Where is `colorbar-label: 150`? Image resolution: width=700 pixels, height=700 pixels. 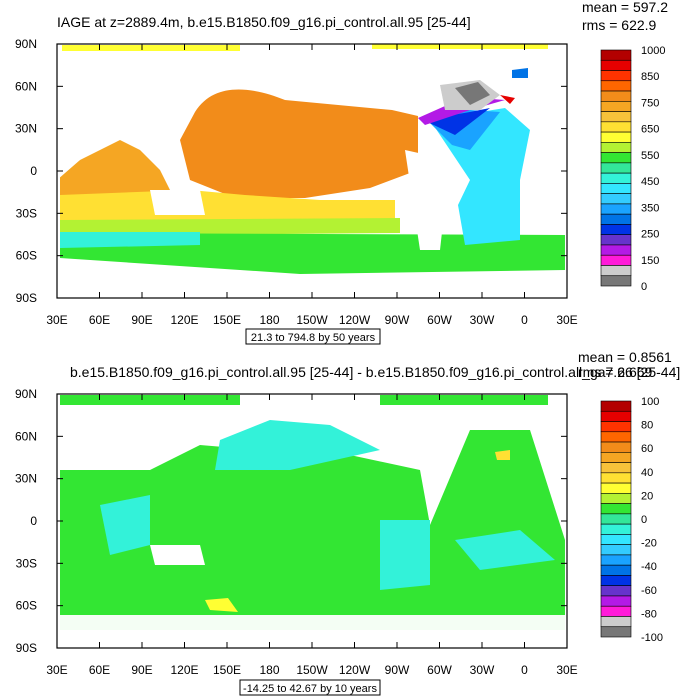 colorbar-label: 150 is located at coordinates (650, 261).